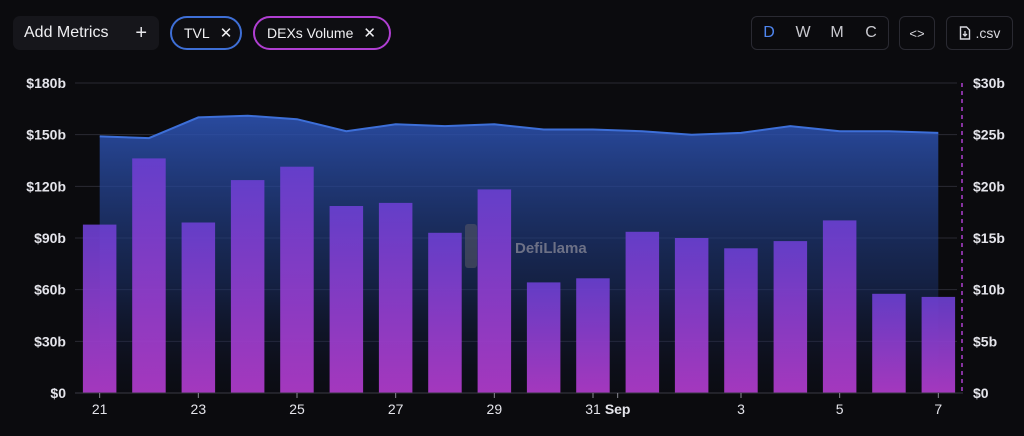 This screenshot has height=436, width=1024. What do you see at coordinates (871, 32) in the screenshot?
I see `period-cumulative-button: C` at bounding box center [871, 32].